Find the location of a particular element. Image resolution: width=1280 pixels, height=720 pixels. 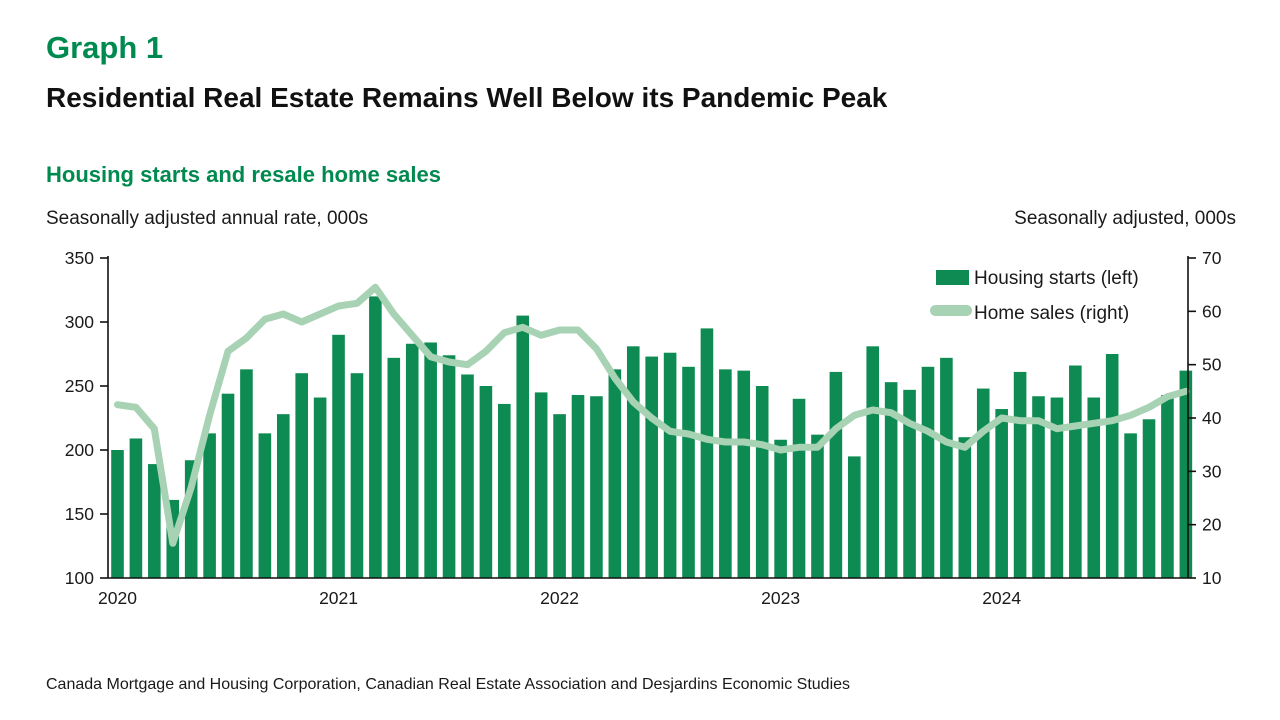

graph-label: Graph 1 is located at coordinates (105, 47).